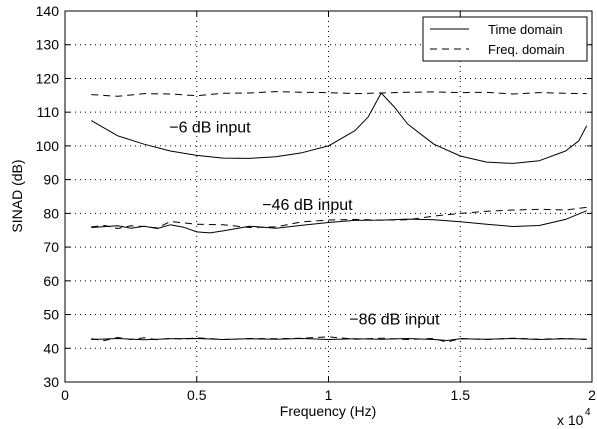 The width and height of the screenshot is (597, 429). I want to click on x-tick-label: 1.5, so click(461, 395).